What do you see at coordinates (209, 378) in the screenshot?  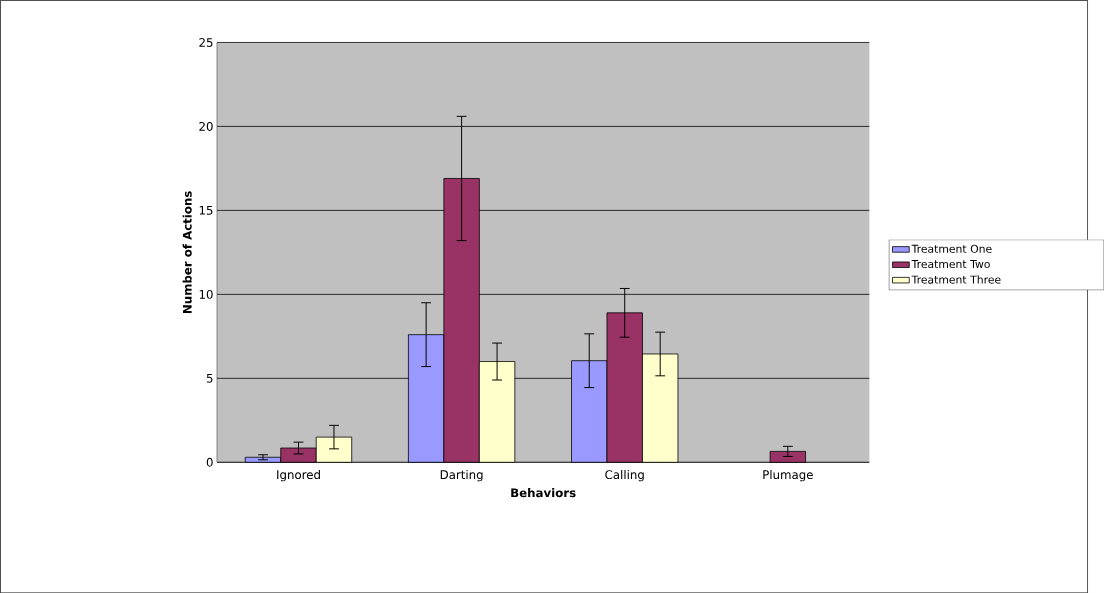 I see `y-tick-label: 5` at bounding box center [209, 378].